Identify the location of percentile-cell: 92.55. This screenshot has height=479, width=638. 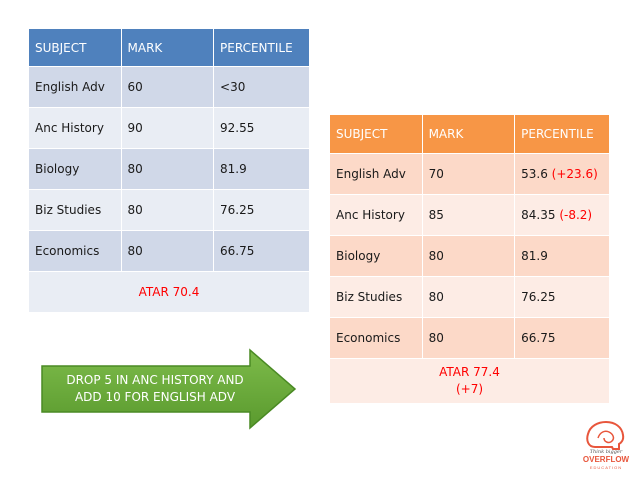
(261, 128).